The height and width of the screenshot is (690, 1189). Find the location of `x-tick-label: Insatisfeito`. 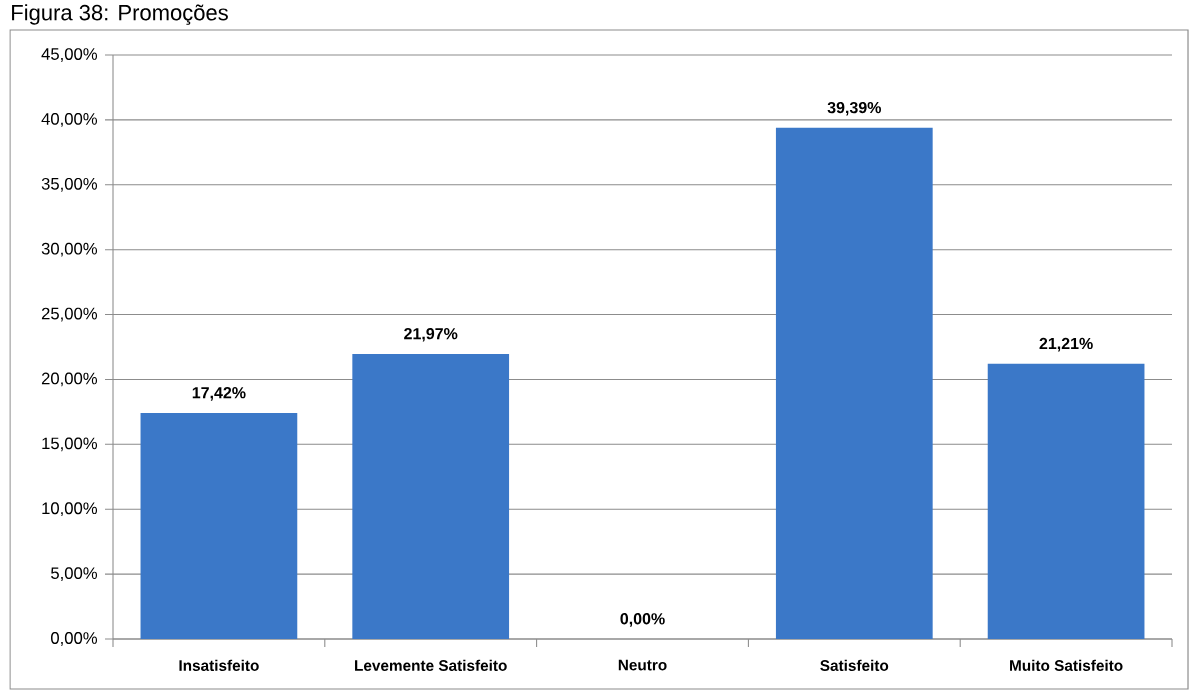

x-tick-label: Insatisfeito is located at coordinates (219, 665).